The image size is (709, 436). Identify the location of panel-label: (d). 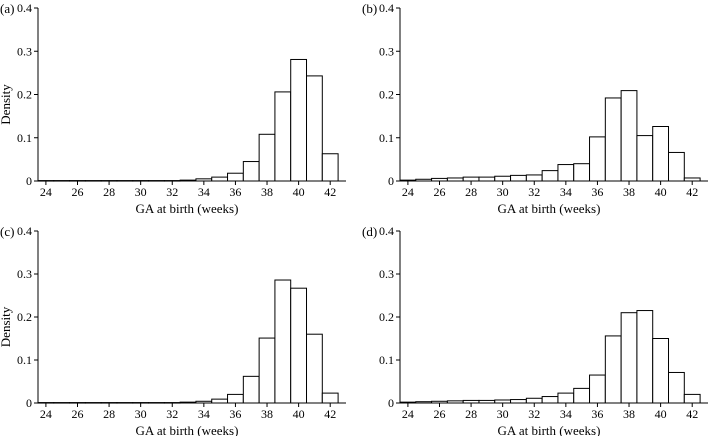
(369, 231).